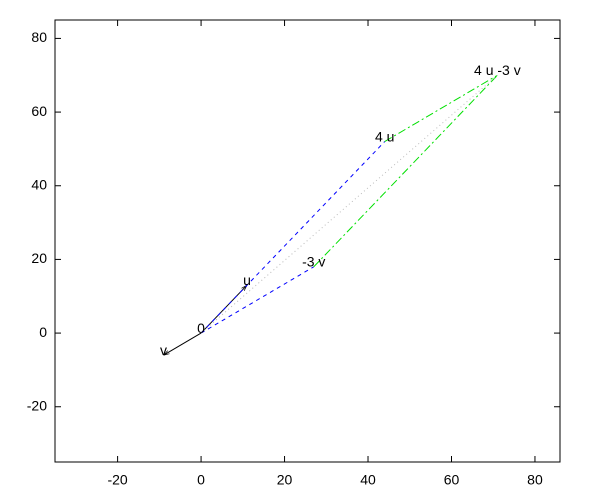  Describe the element at coordinates (43, 332) in the screenshot. I see `y-tick-label: 0` at that location.